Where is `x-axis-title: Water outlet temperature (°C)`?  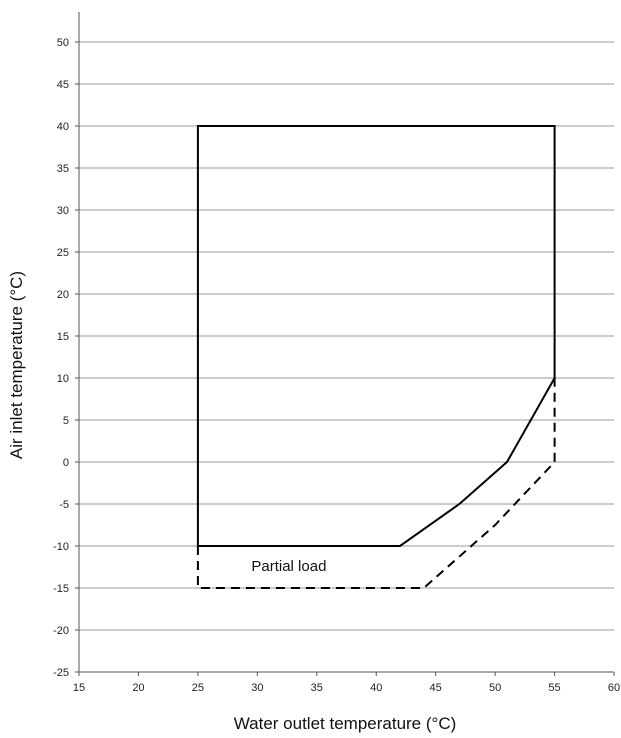 x-axis-title: Water outlet temperature (°C) is located at coordinates (345, 723).